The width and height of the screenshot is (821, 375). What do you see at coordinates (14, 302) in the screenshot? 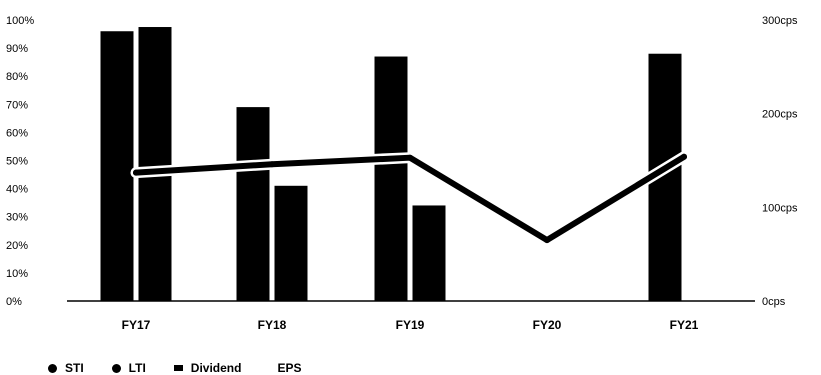
I see `left-tick-label: 0%` at bounding box center [14, 302].